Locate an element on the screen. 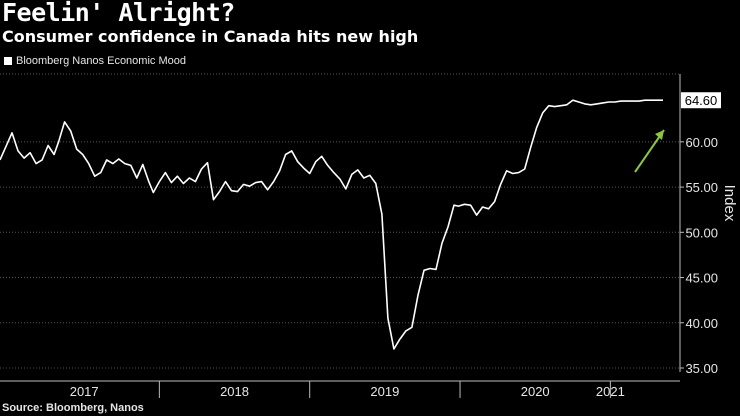  legend-label: Bloomberg Nanos Economic Mood is located at coordinates (101, 61).